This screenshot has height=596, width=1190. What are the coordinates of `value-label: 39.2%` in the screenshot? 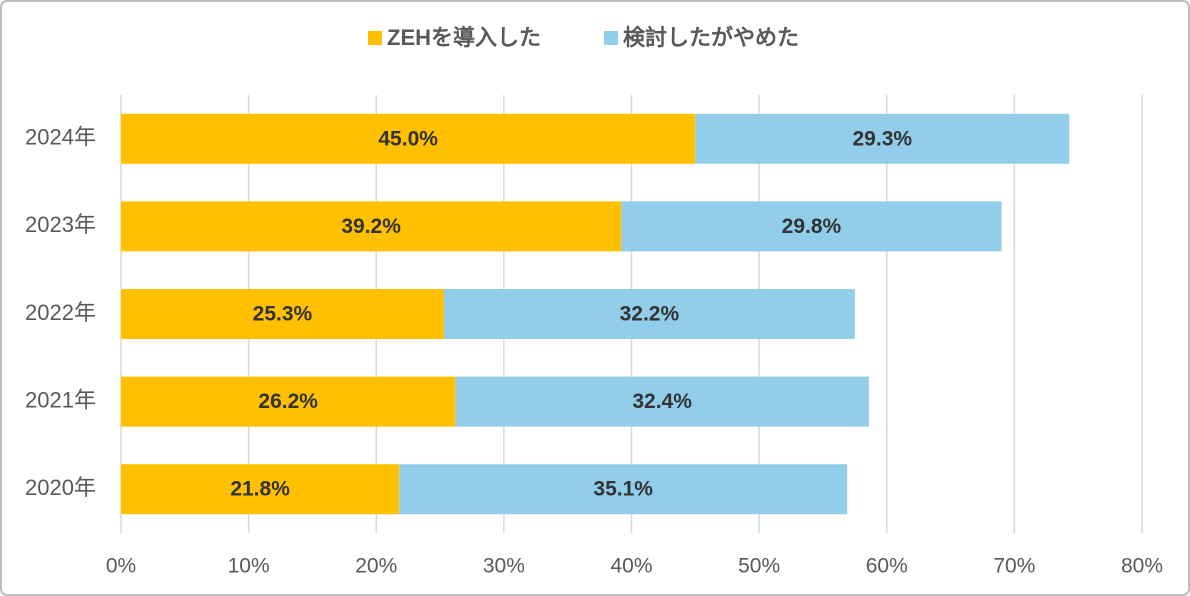 It's located at (371, 226).